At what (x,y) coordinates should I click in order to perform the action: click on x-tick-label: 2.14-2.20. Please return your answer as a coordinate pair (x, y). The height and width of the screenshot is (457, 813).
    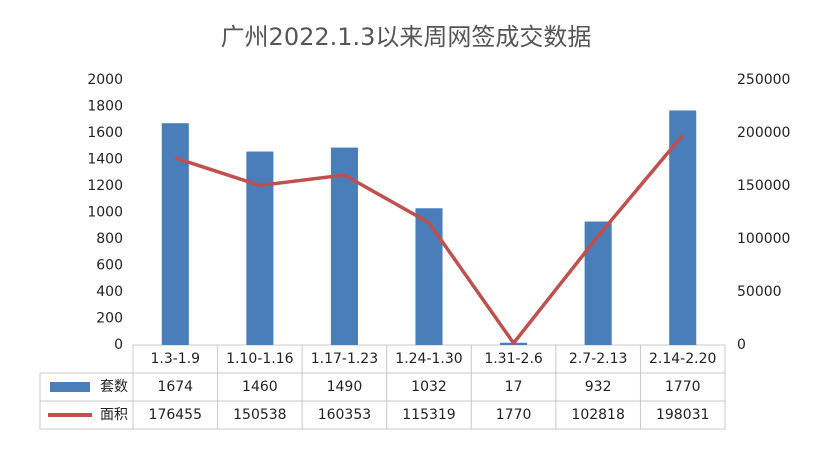
    Looking at the image, I should click on (682, 359).